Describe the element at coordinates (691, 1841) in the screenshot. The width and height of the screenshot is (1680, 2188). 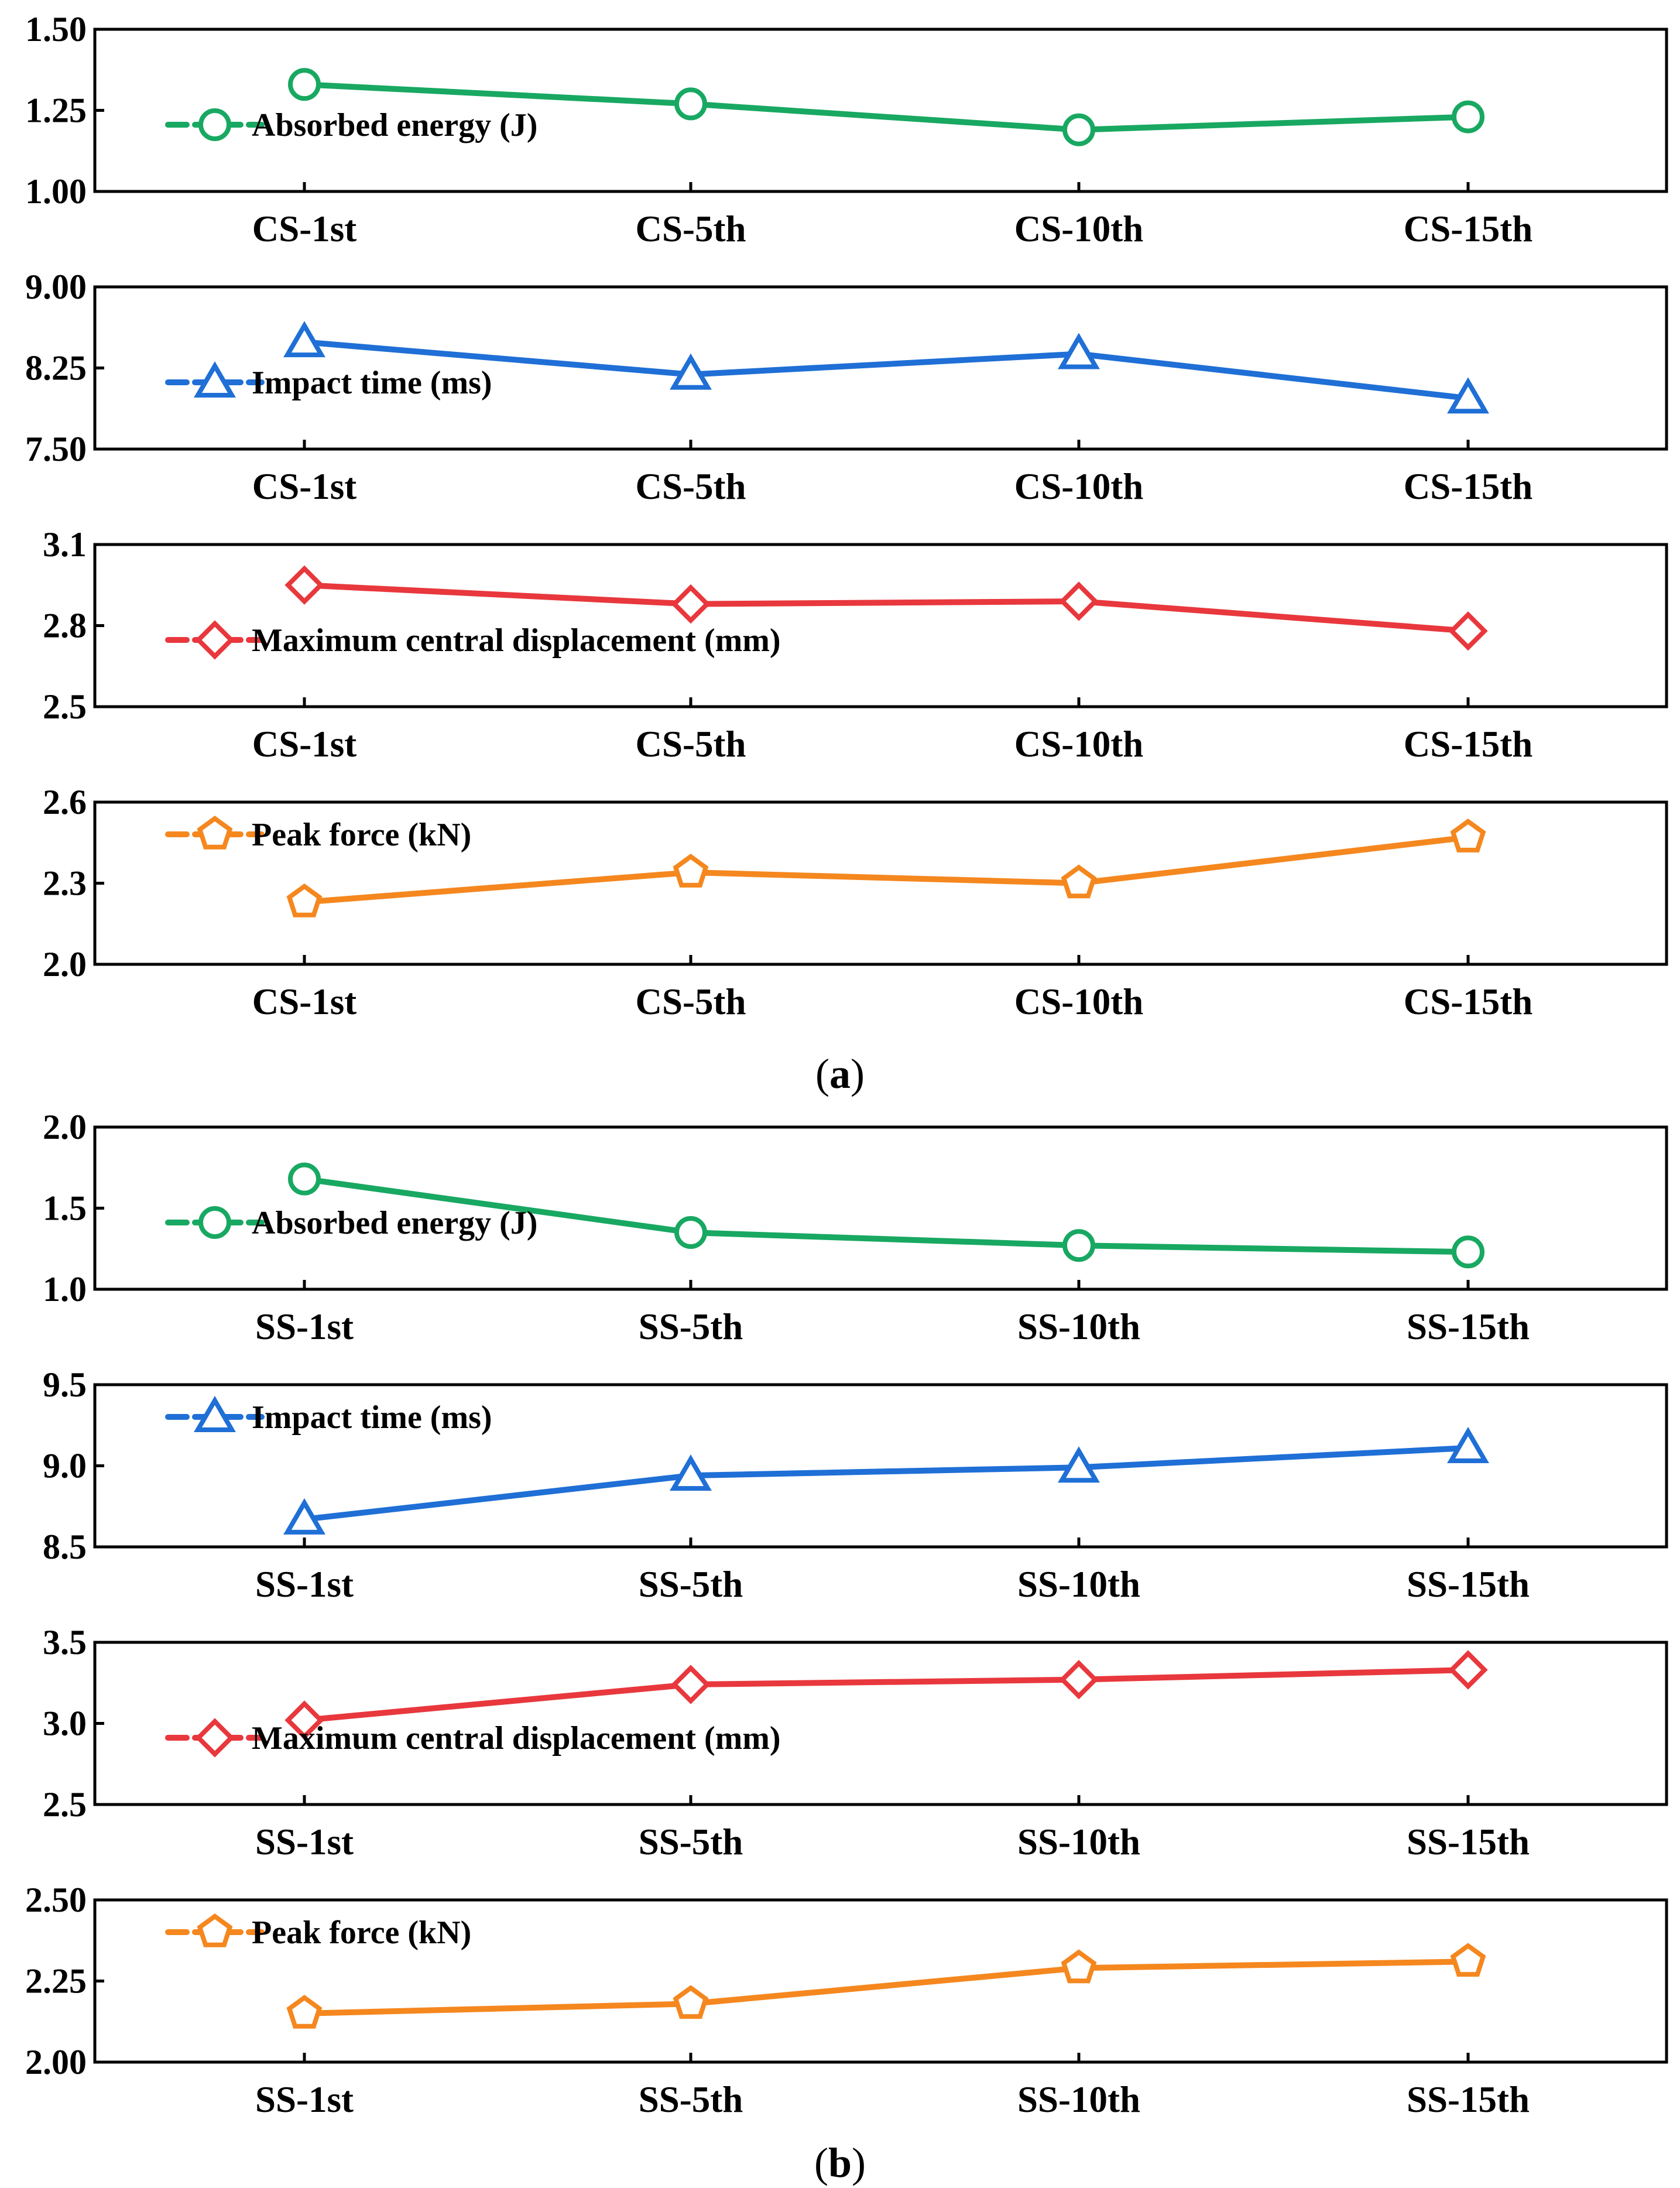
I see `chart-b-3-x-tick-label: SS-5th` at that location.